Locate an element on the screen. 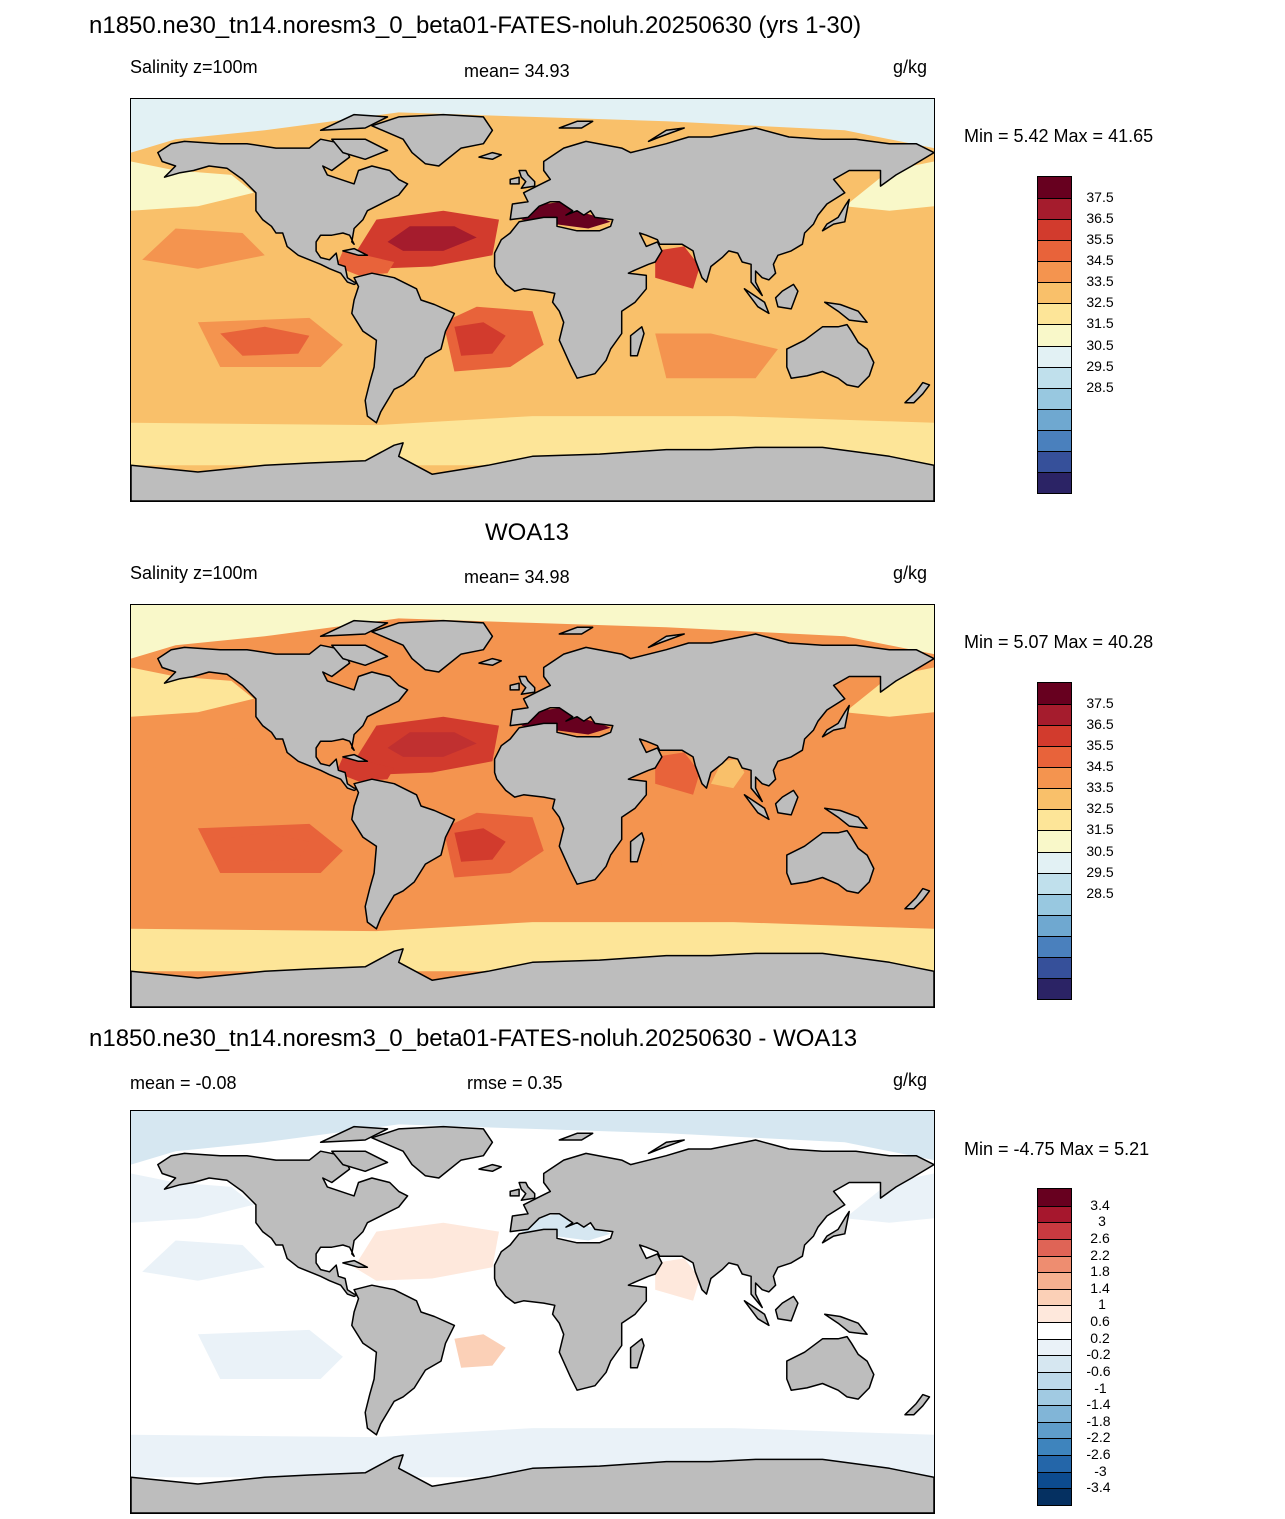 The height and width of the screenshot is (1519, 1285). colorbar-tick-label: 33.5 is located at coordinates (1100, 787).